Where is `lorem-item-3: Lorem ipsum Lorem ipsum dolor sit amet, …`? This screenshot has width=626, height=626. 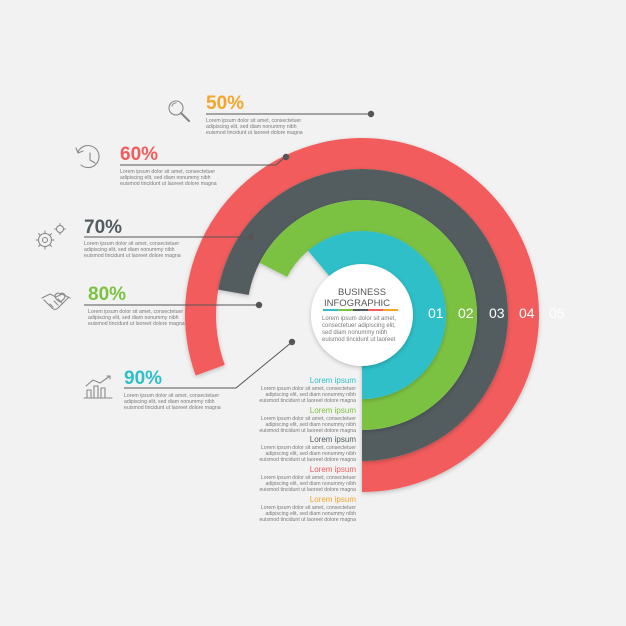 lorem-item-3: Lorem ipsum Lorem ipsum dolor sit amet, … is located at coordinates (307, 449).